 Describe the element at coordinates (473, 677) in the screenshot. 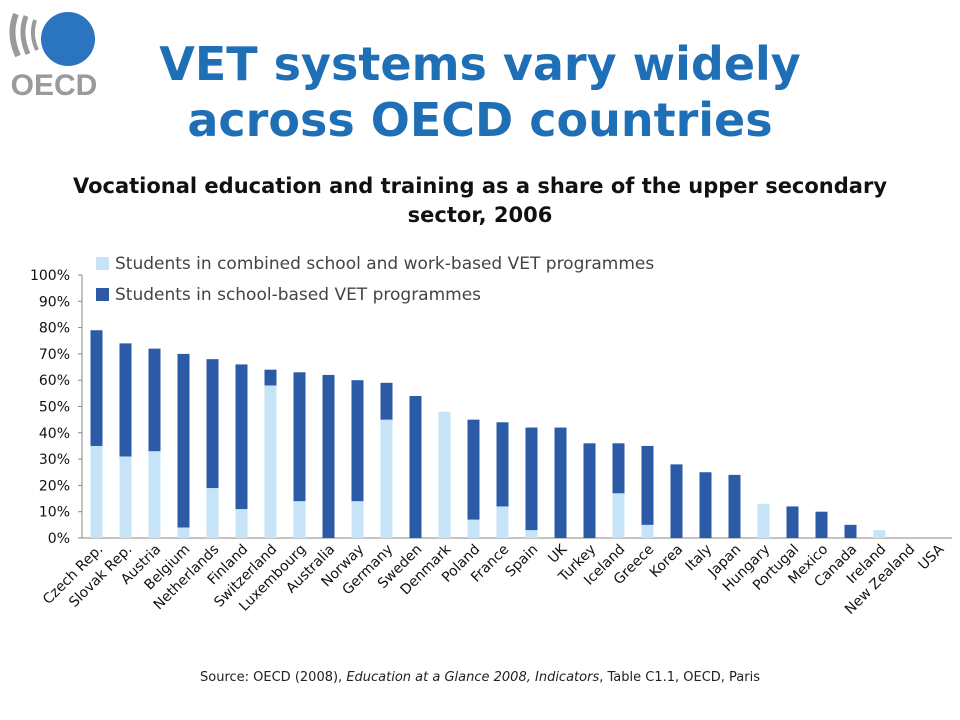

I see `source-publication: Education at a Glance 2008, Indicators` at that location.